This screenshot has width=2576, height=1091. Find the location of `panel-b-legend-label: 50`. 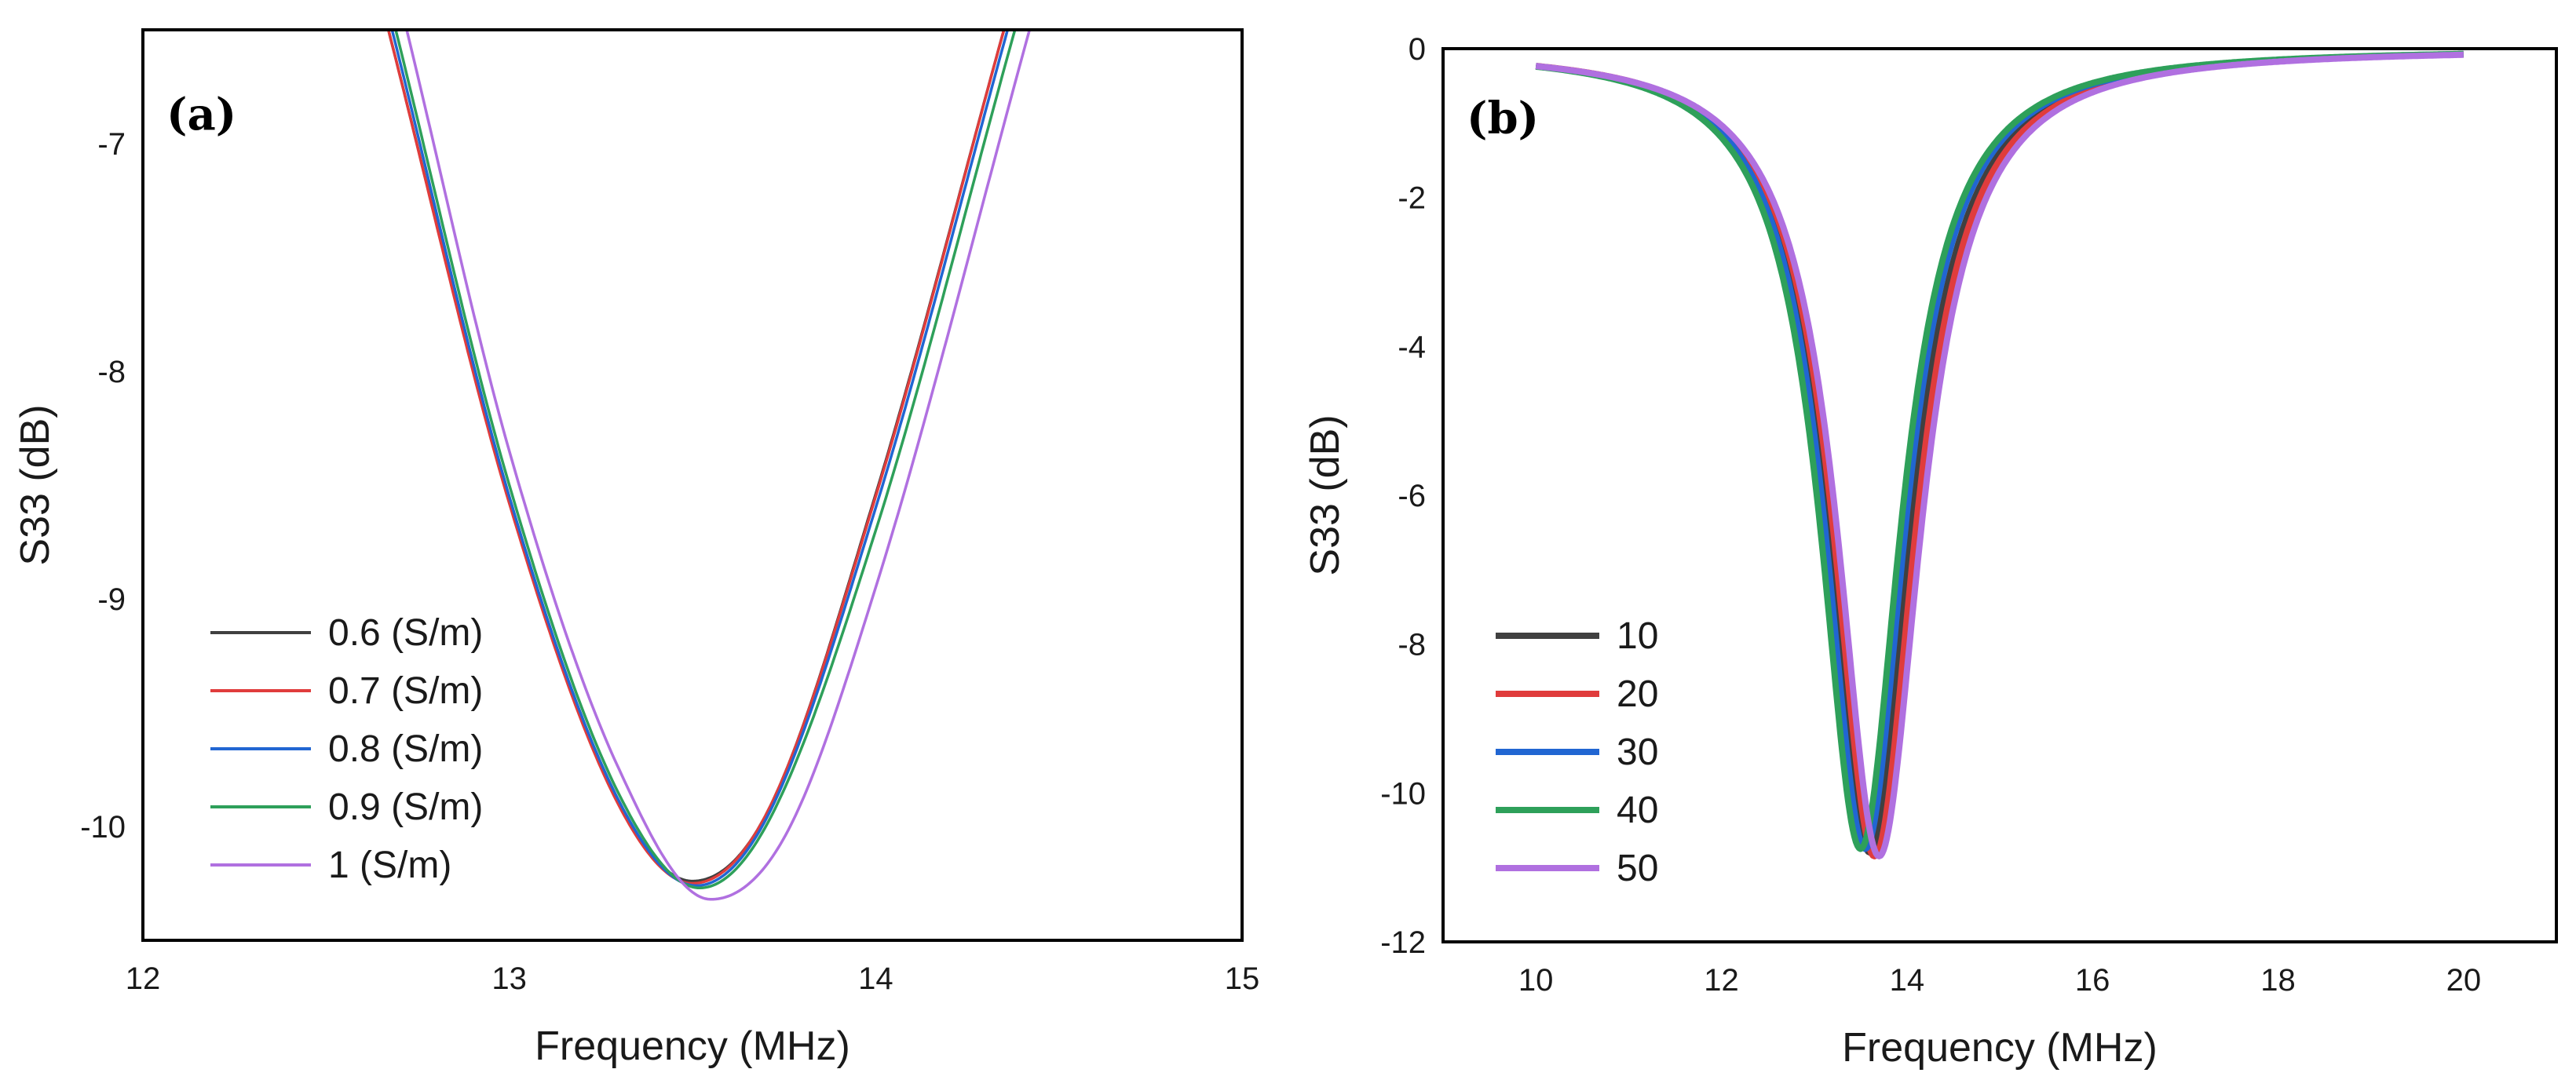

panel-b-legend-label: 50 is located at coordinates (1638, 869).